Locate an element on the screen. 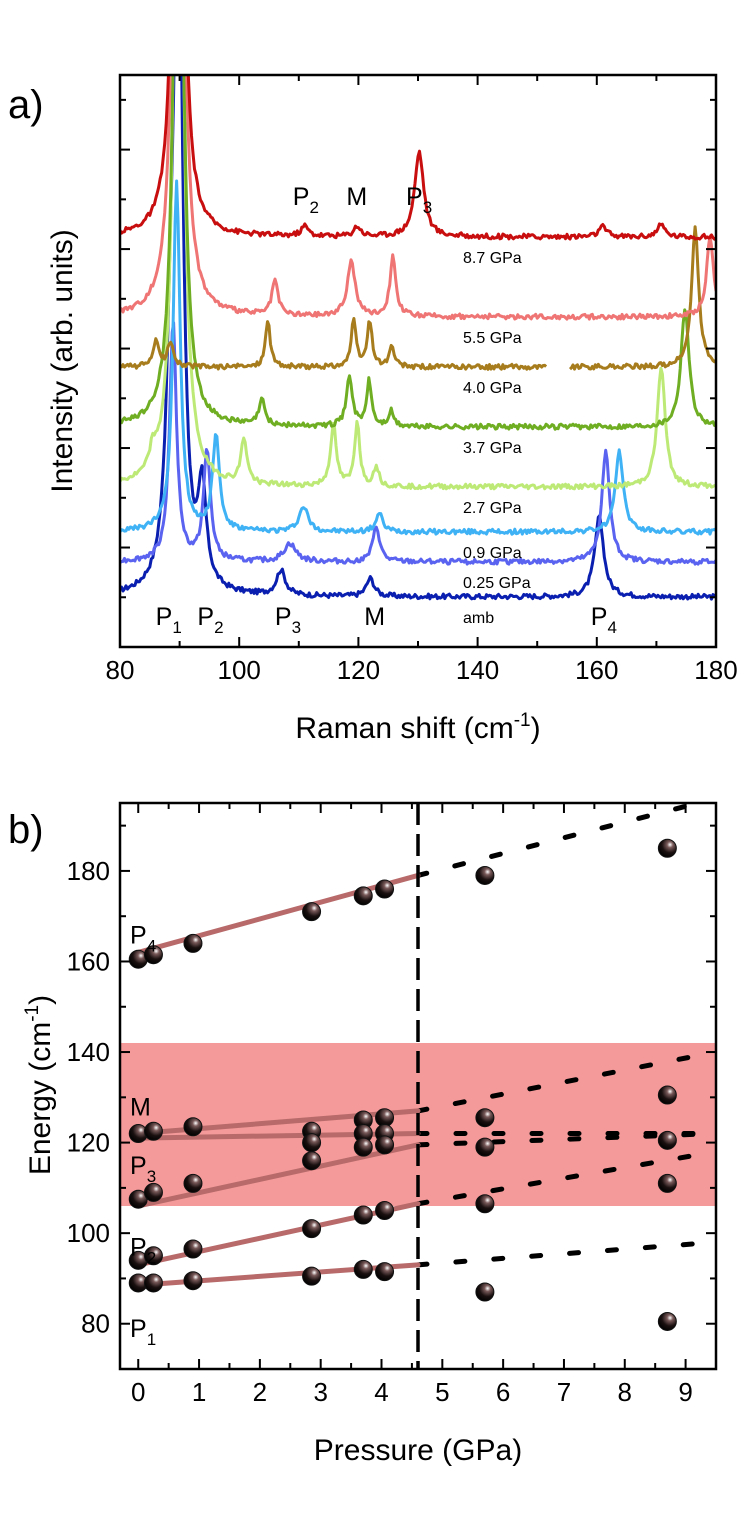 The height and width of the screenshot is (1513, 747). x-tick-label: 3 is located at coordinates (320, 1392).